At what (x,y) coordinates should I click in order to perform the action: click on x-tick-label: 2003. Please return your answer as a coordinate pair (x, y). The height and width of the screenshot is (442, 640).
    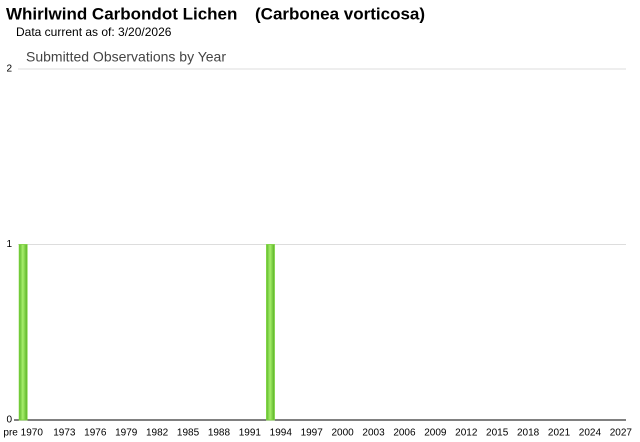
    Looking at the image, I should click on (373, 433).